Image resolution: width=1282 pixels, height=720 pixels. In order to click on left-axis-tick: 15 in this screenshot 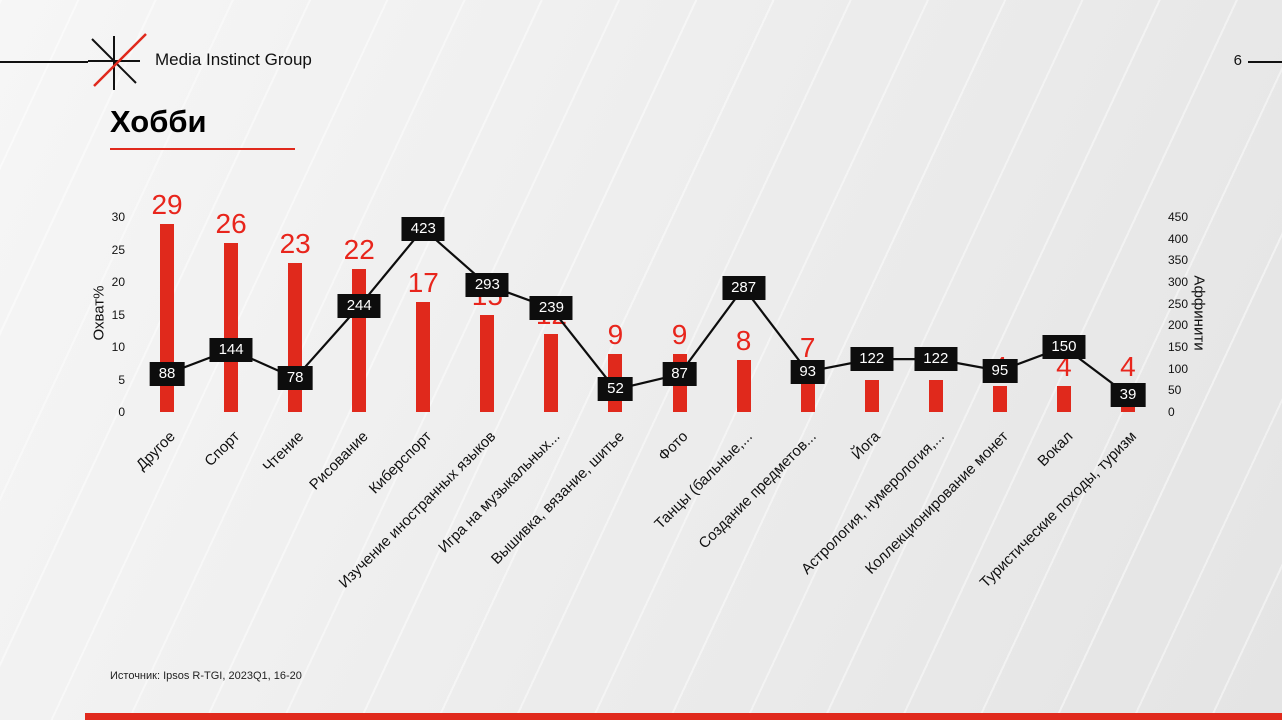, I will do `click(118, 314)`.